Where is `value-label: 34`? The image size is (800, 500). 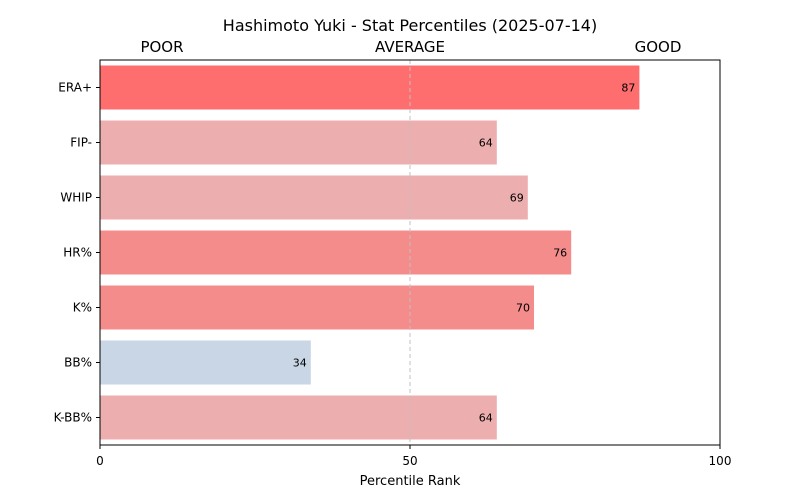
value-label: 34 is located at coordinates (300, 363).